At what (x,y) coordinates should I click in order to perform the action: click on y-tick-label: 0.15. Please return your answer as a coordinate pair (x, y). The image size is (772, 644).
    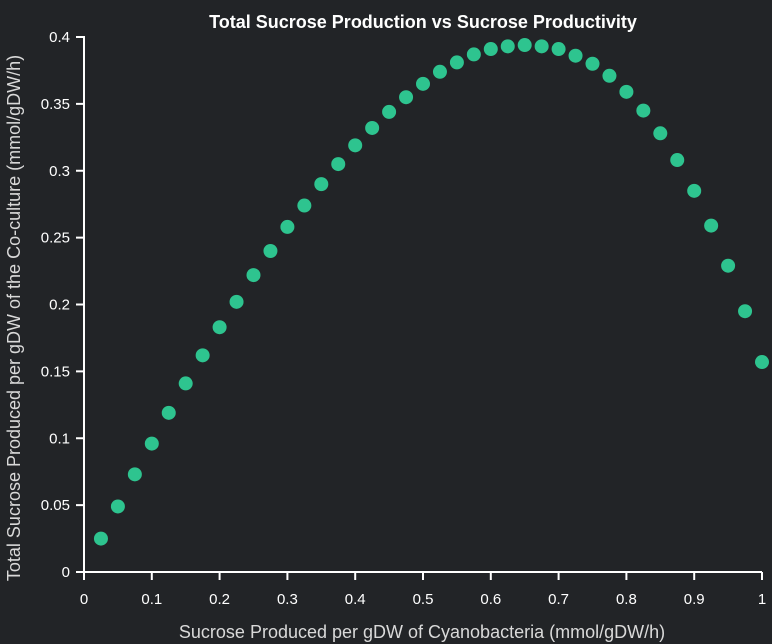
    Looking at the image, I should click on (55, 371).